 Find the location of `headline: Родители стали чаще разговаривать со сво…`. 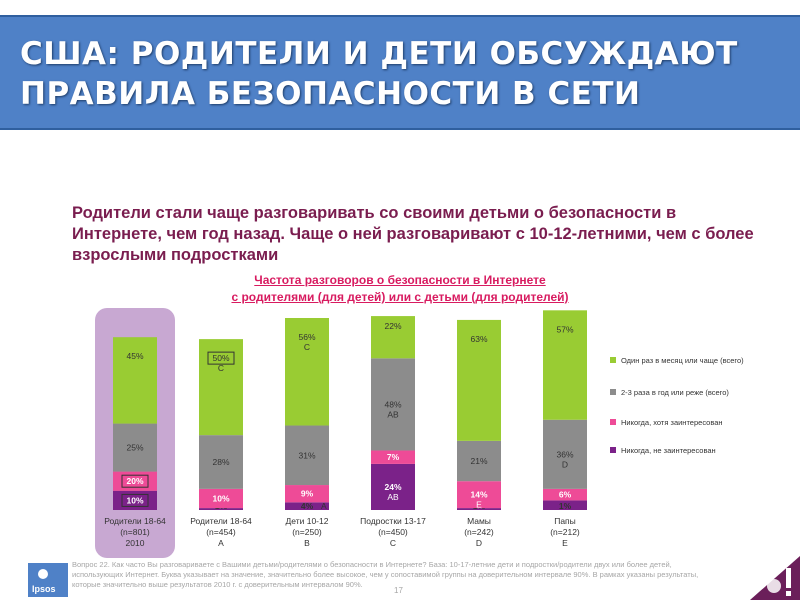

headline: Родители стали чаще разговаривать со сво… is located at coordinates (413, 234).